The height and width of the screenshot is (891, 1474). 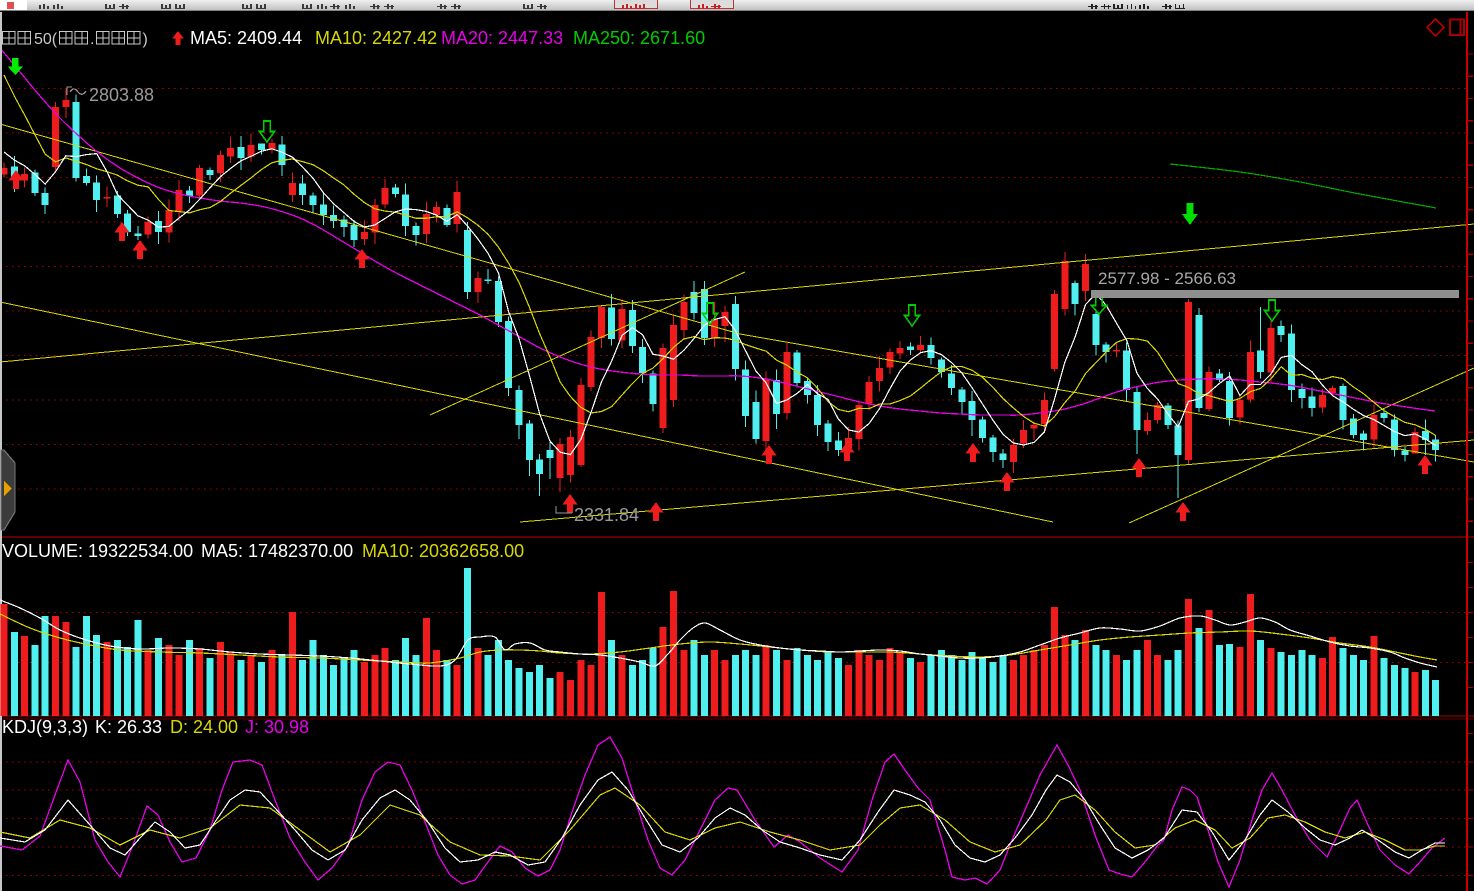 I want to click on svg-text: 2803.88, so click(x=121, y=95).